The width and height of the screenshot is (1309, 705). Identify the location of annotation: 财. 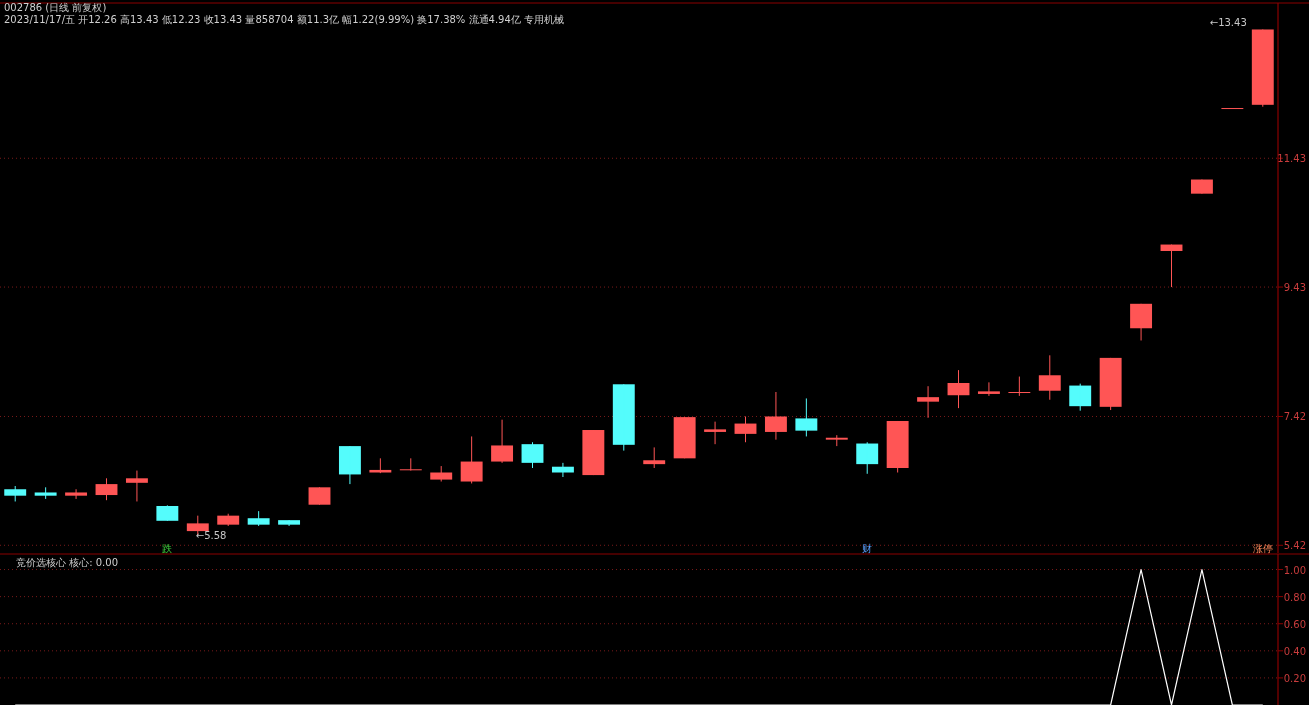
(867, 548).